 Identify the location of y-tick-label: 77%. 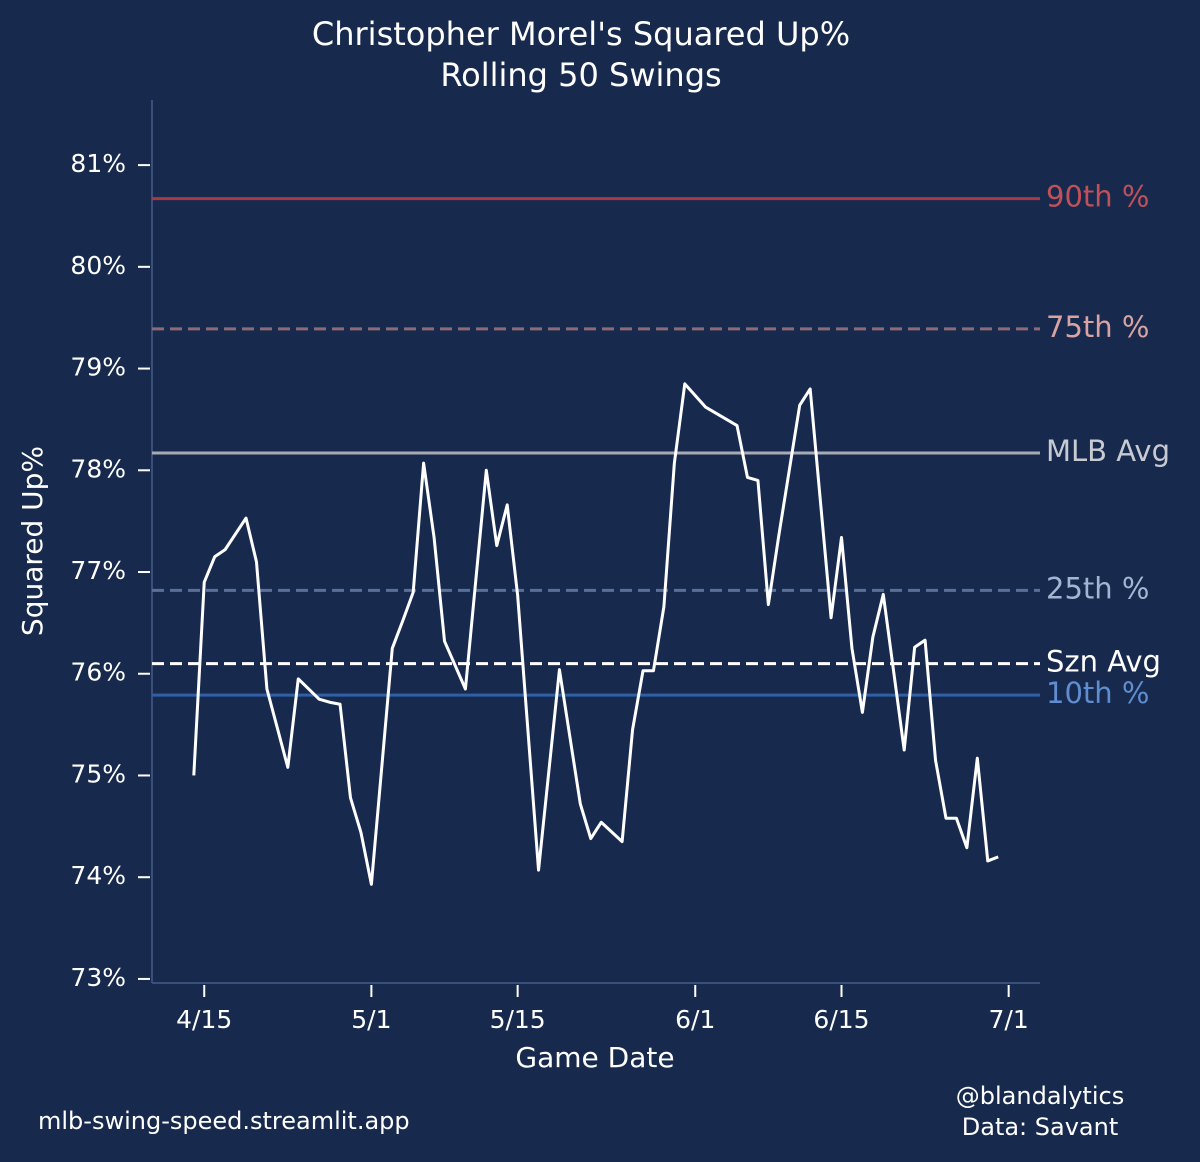
(98, 570).